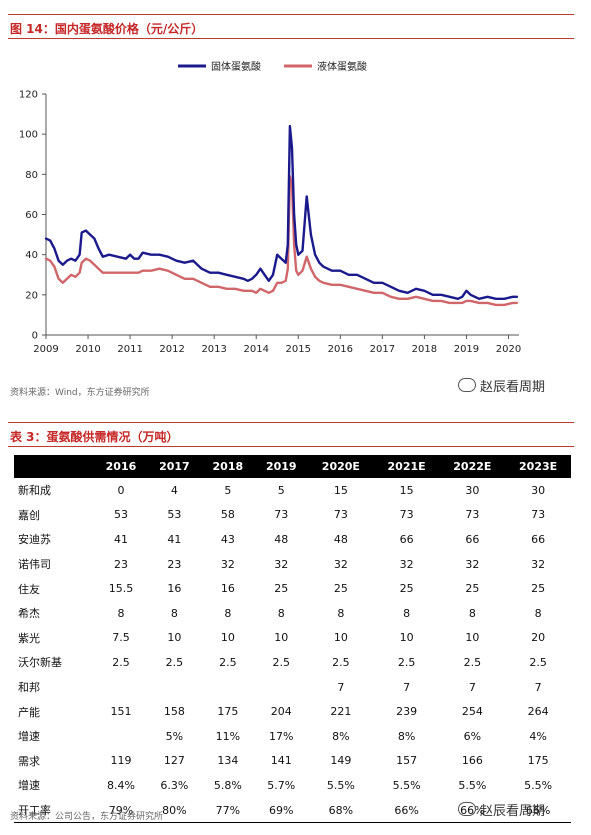 The width and height of the screenshot is (591, 835). I want to click on header-cell: 2019, so click(281, 466).